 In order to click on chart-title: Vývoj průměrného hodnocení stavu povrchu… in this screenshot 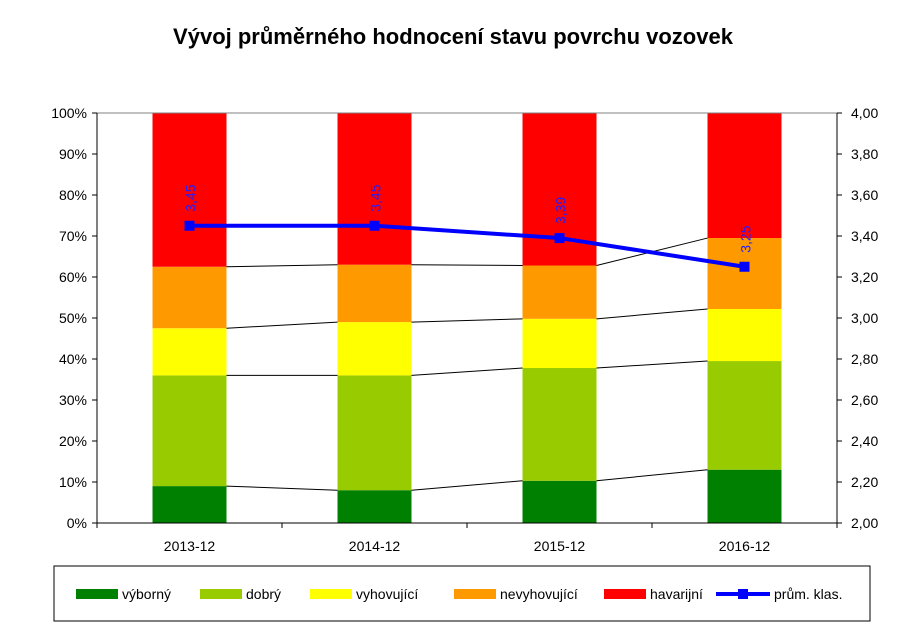, I will do `click(453, 36)`.